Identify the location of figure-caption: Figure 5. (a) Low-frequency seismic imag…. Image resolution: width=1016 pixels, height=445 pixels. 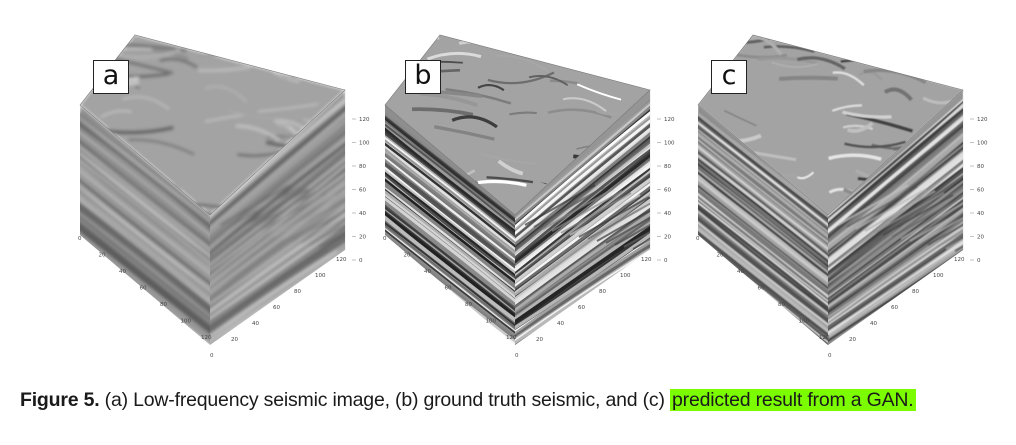
(468, 400).